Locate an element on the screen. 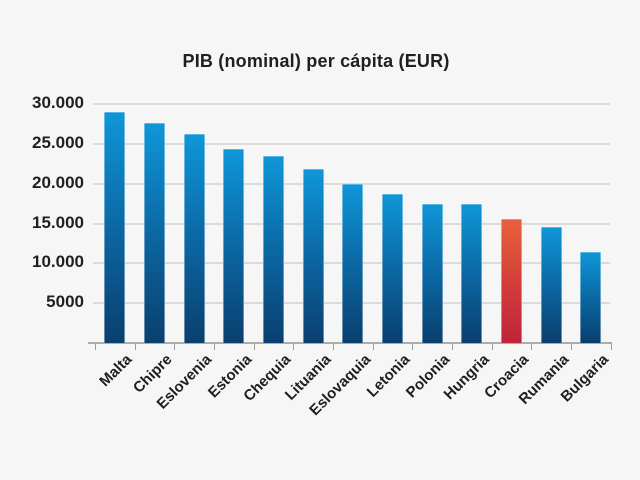  y-axis-tick-label: 10.000 is located at coordinates (58, 262).